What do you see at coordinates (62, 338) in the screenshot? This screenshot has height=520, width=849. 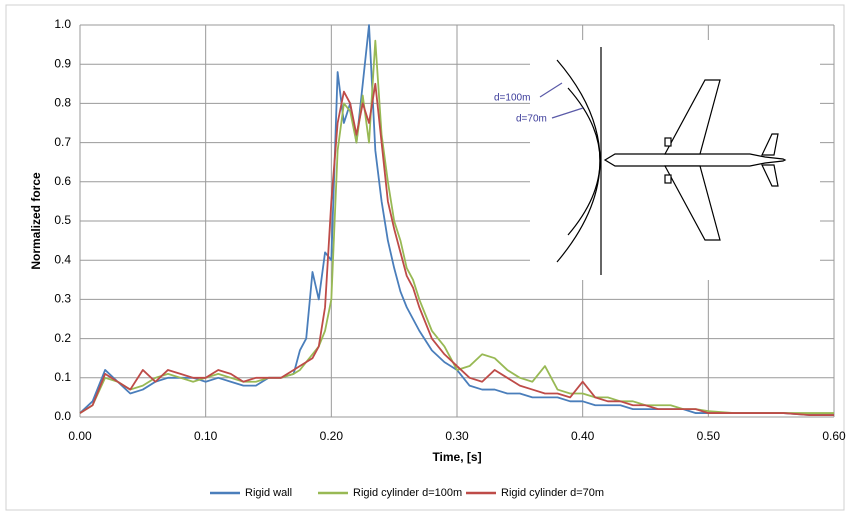 I see `y-tick-label: 0.2` at bounding box center [62, 338].